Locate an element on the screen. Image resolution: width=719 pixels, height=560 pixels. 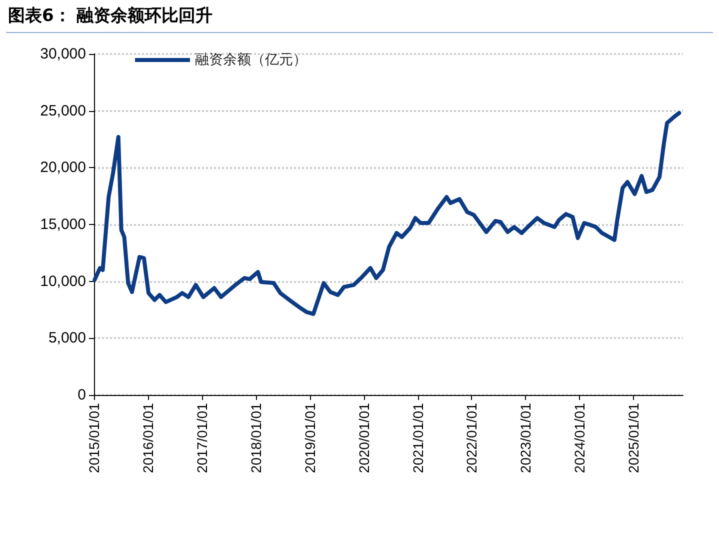
x-tick-label: 2018/01/01 is located at coordinates (256, 438).